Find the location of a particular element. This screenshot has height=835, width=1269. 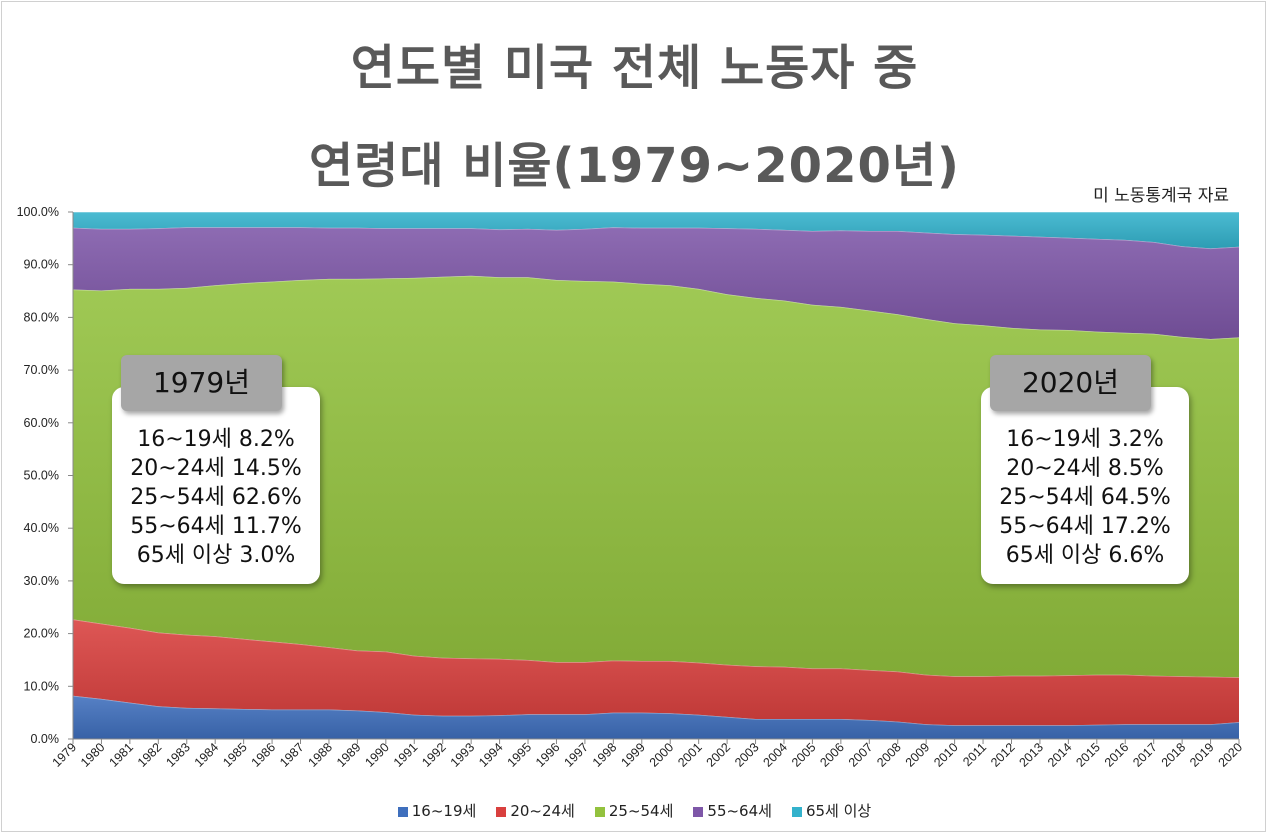

legend-item: 20~24세 is located at coordinates (535, 810).